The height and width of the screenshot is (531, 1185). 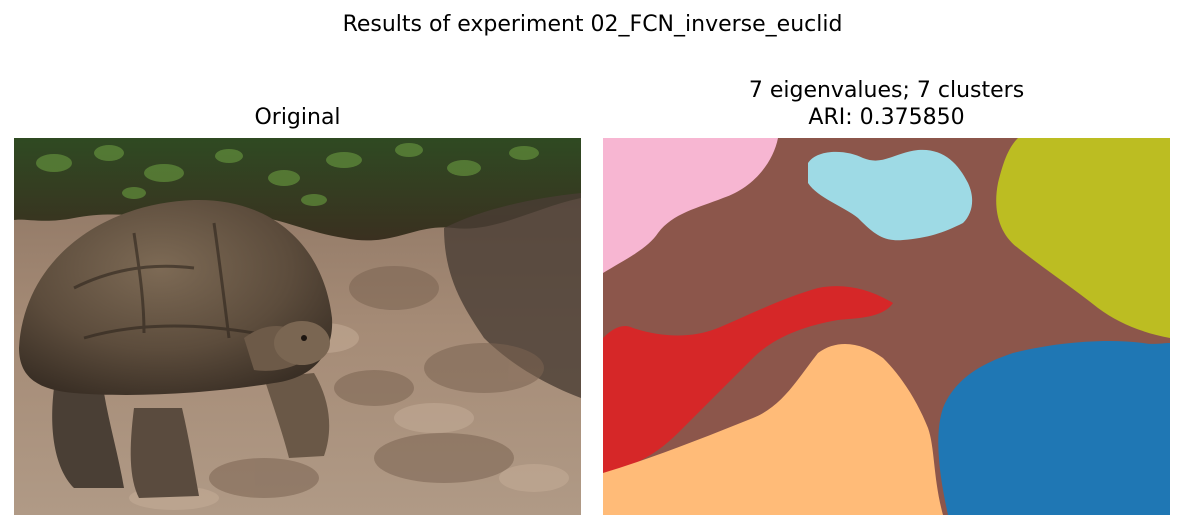 What do you see at coordinates (1083, 238) in the screenshot?
I see `cluster-olive` at bounding box center [1083, 238].